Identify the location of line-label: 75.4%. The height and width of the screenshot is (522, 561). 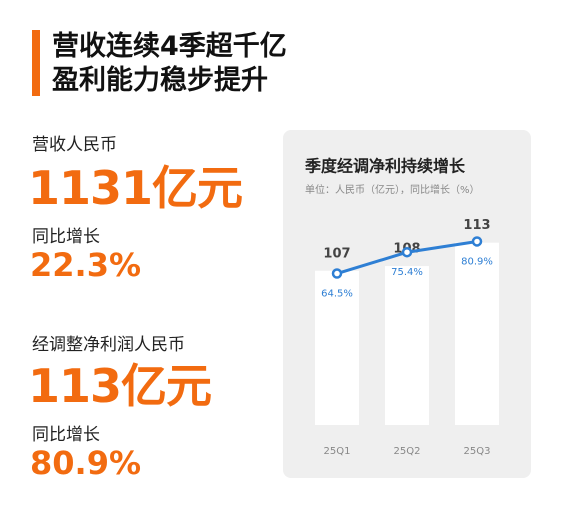
(407, 272).